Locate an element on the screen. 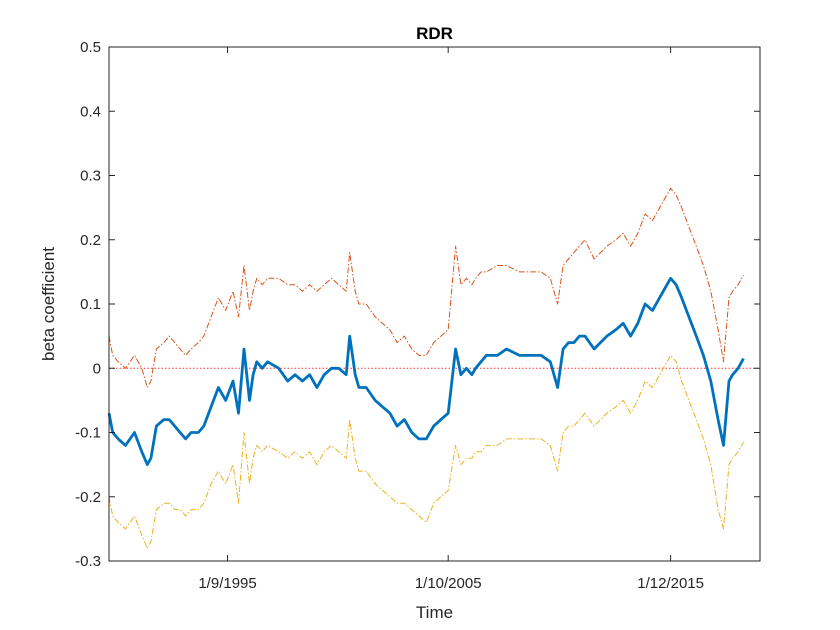  chart-title: RDR is located at coordinates (434, 33).